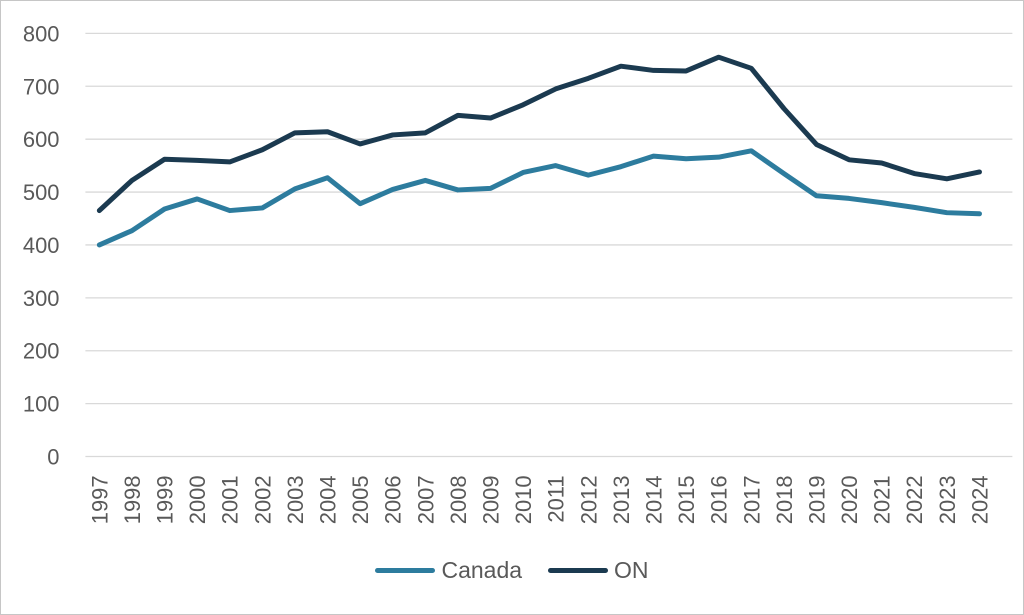 This screenshot has height=615, width=1024. I want to click on x-axis-tick-label: 2000, so click(197, 499).